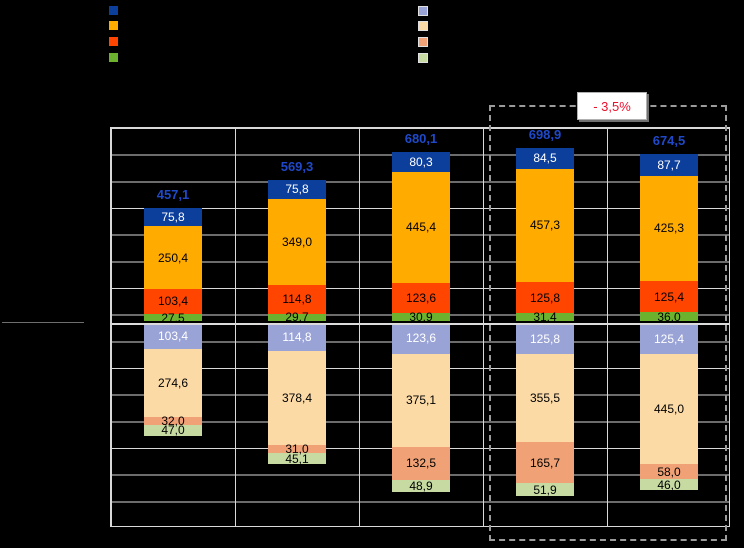  Describe the element at coordinates (423, 42) in the screenshot. I see `legend-swatch-salmon` at that location.